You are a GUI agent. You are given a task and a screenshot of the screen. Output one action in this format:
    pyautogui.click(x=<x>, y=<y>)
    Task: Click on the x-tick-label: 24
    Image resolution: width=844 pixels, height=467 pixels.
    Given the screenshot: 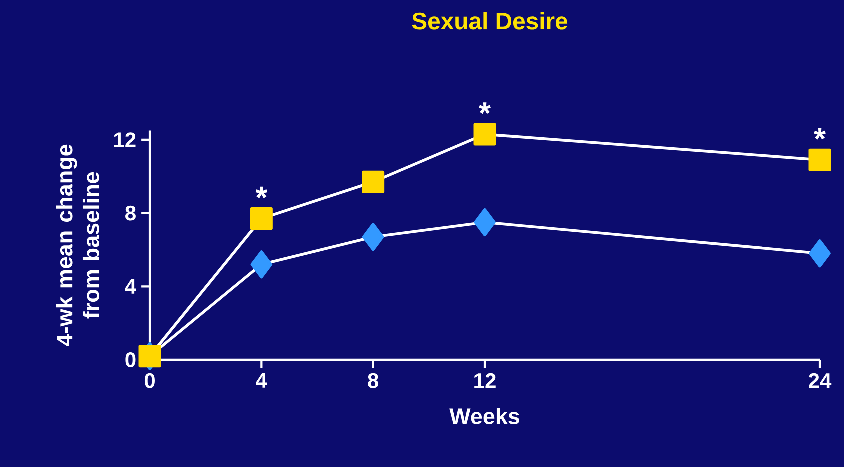 What is the action you would take?
    pyautogui.click(x=820, y=380)
    